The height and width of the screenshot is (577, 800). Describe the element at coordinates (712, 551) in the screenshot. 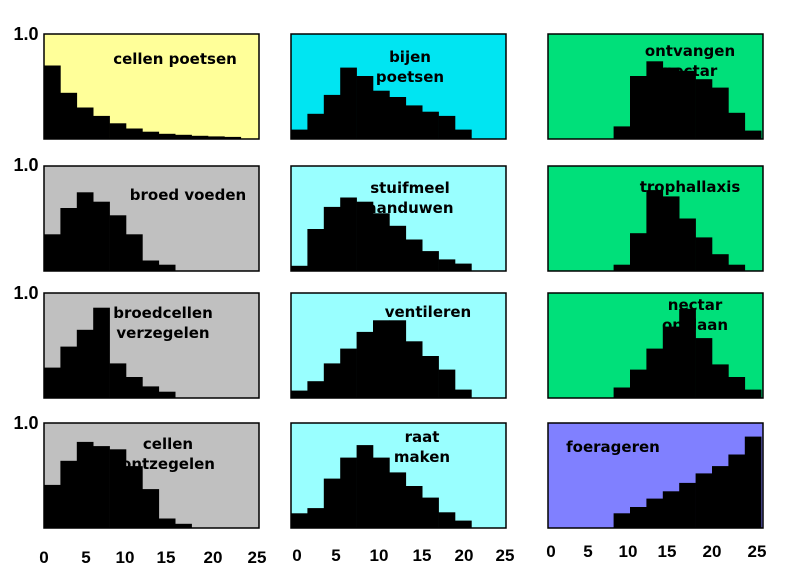

I see `x-tick-label: 20` at that location.